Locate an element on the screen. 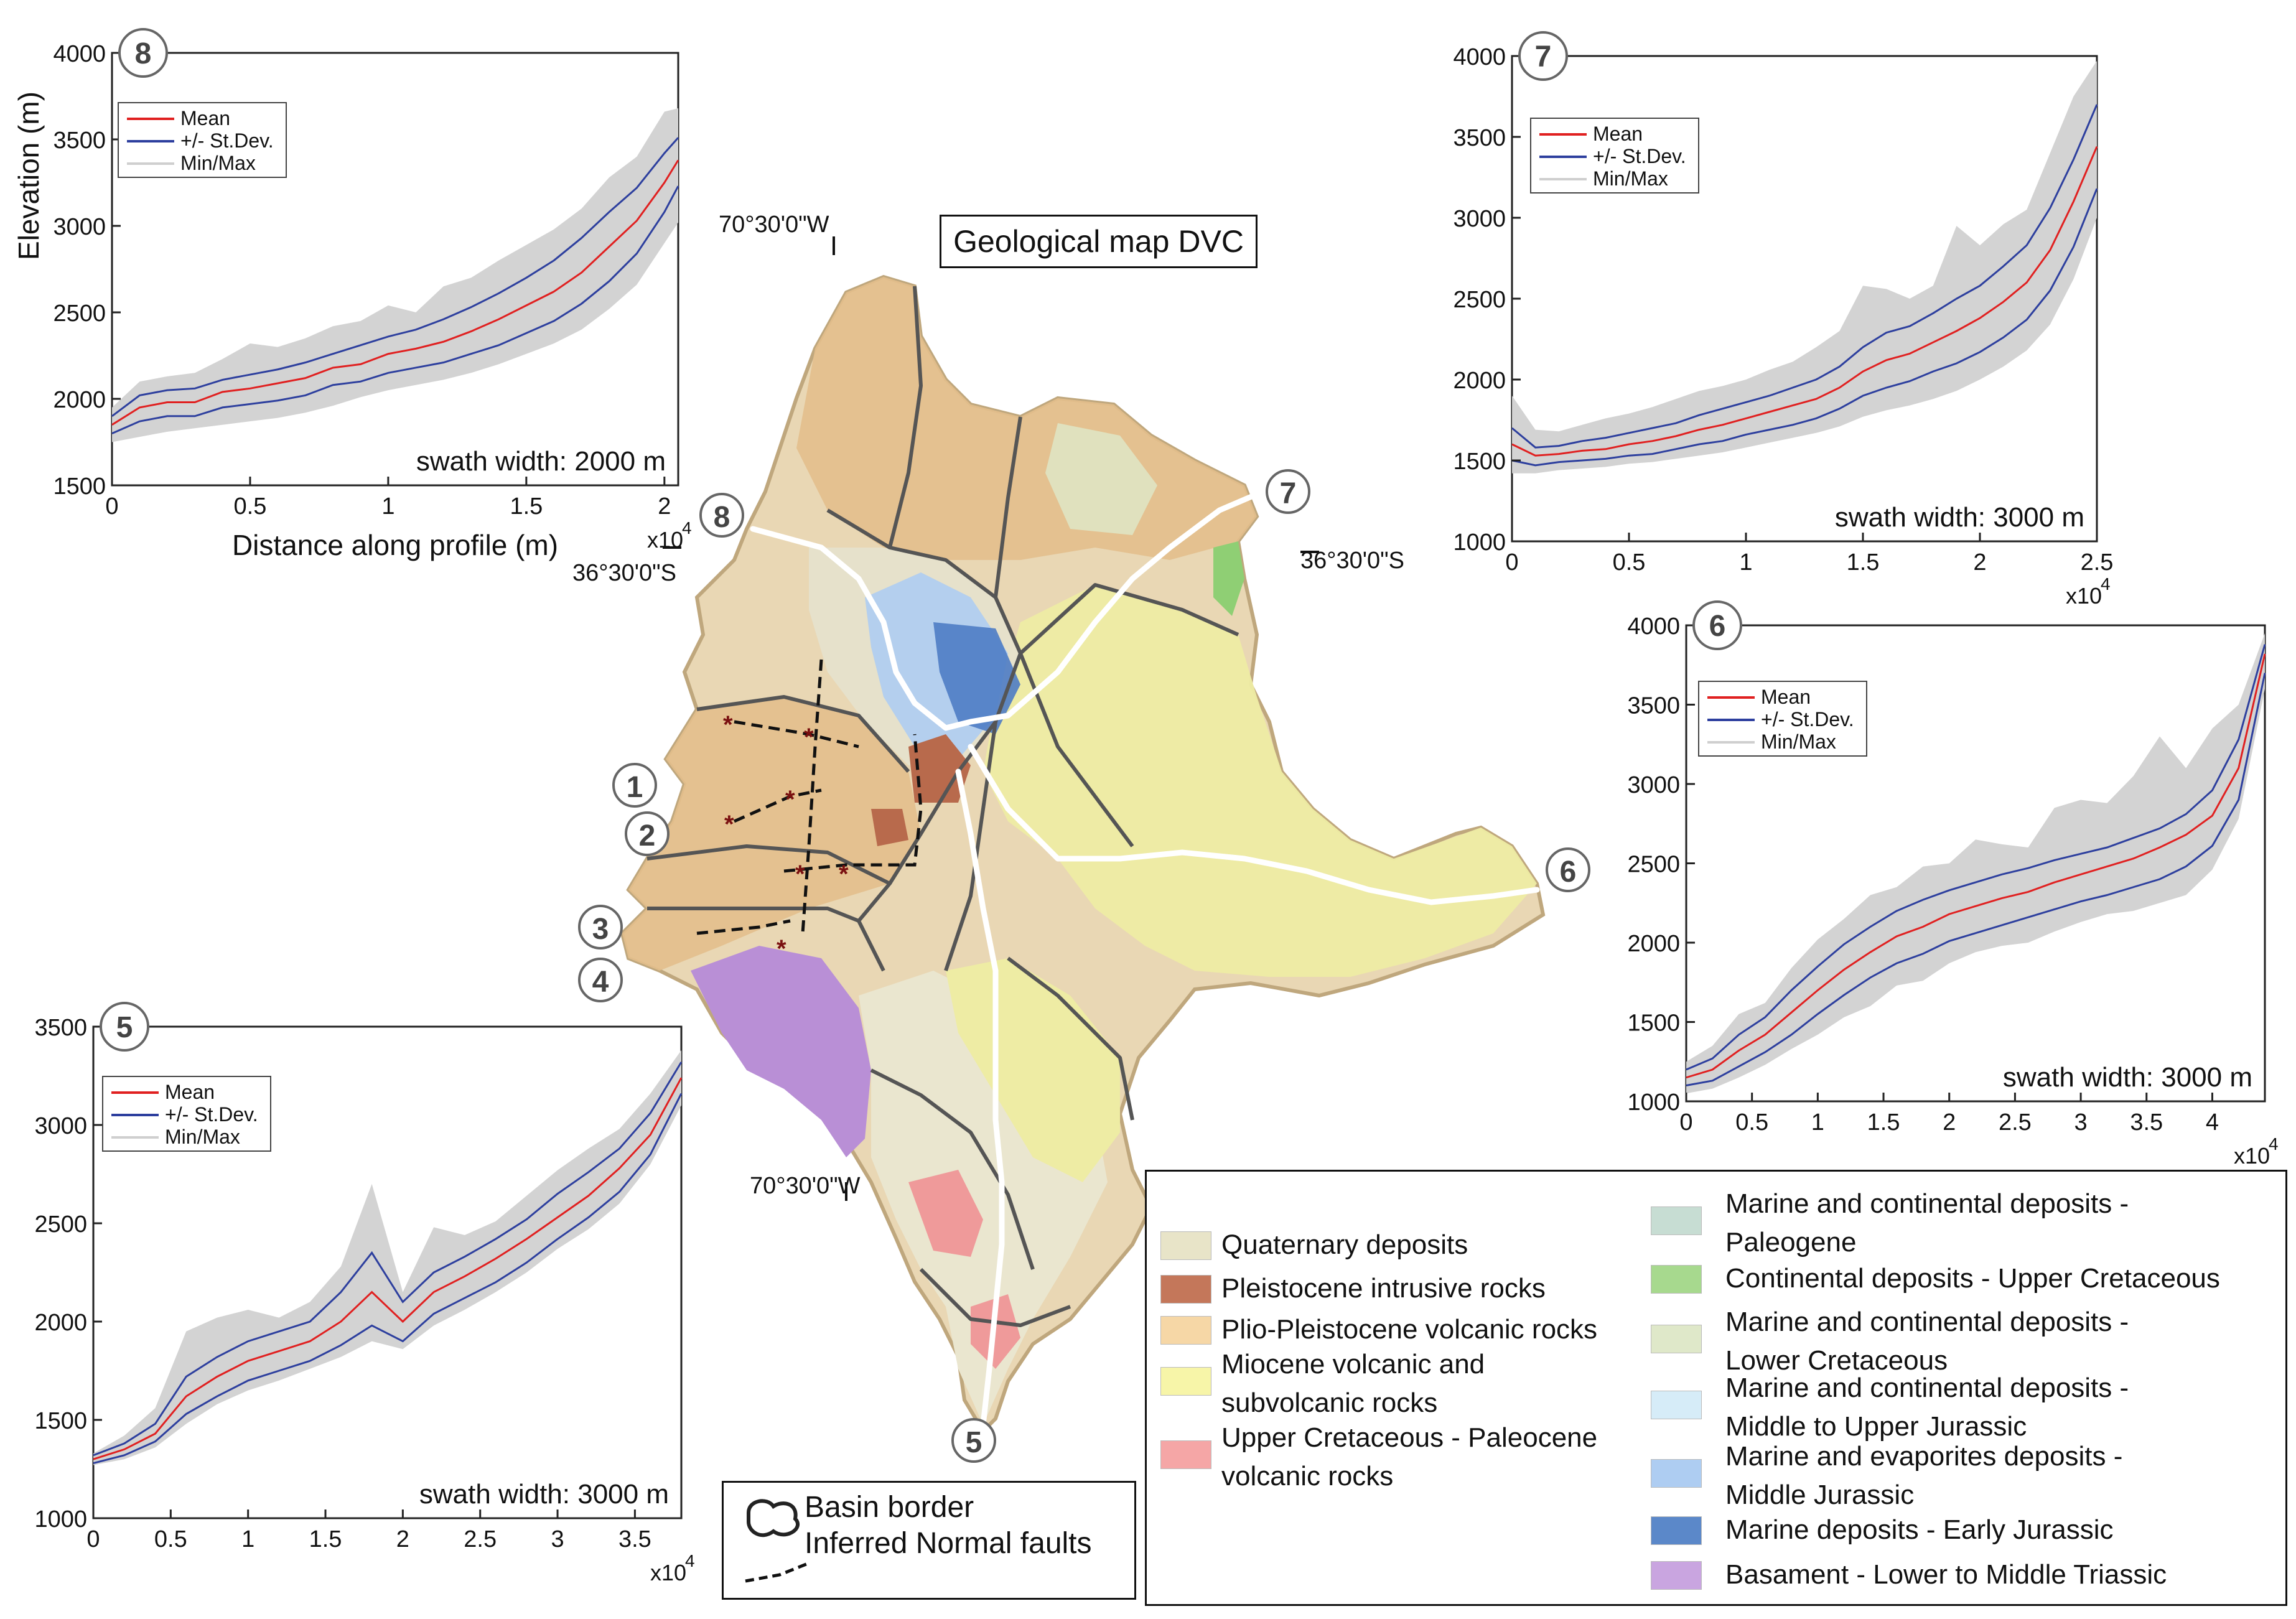 This screenshot has width=2296, height=1619. map-title-box: Geological map DVC is located at coordinates (1099, 242).